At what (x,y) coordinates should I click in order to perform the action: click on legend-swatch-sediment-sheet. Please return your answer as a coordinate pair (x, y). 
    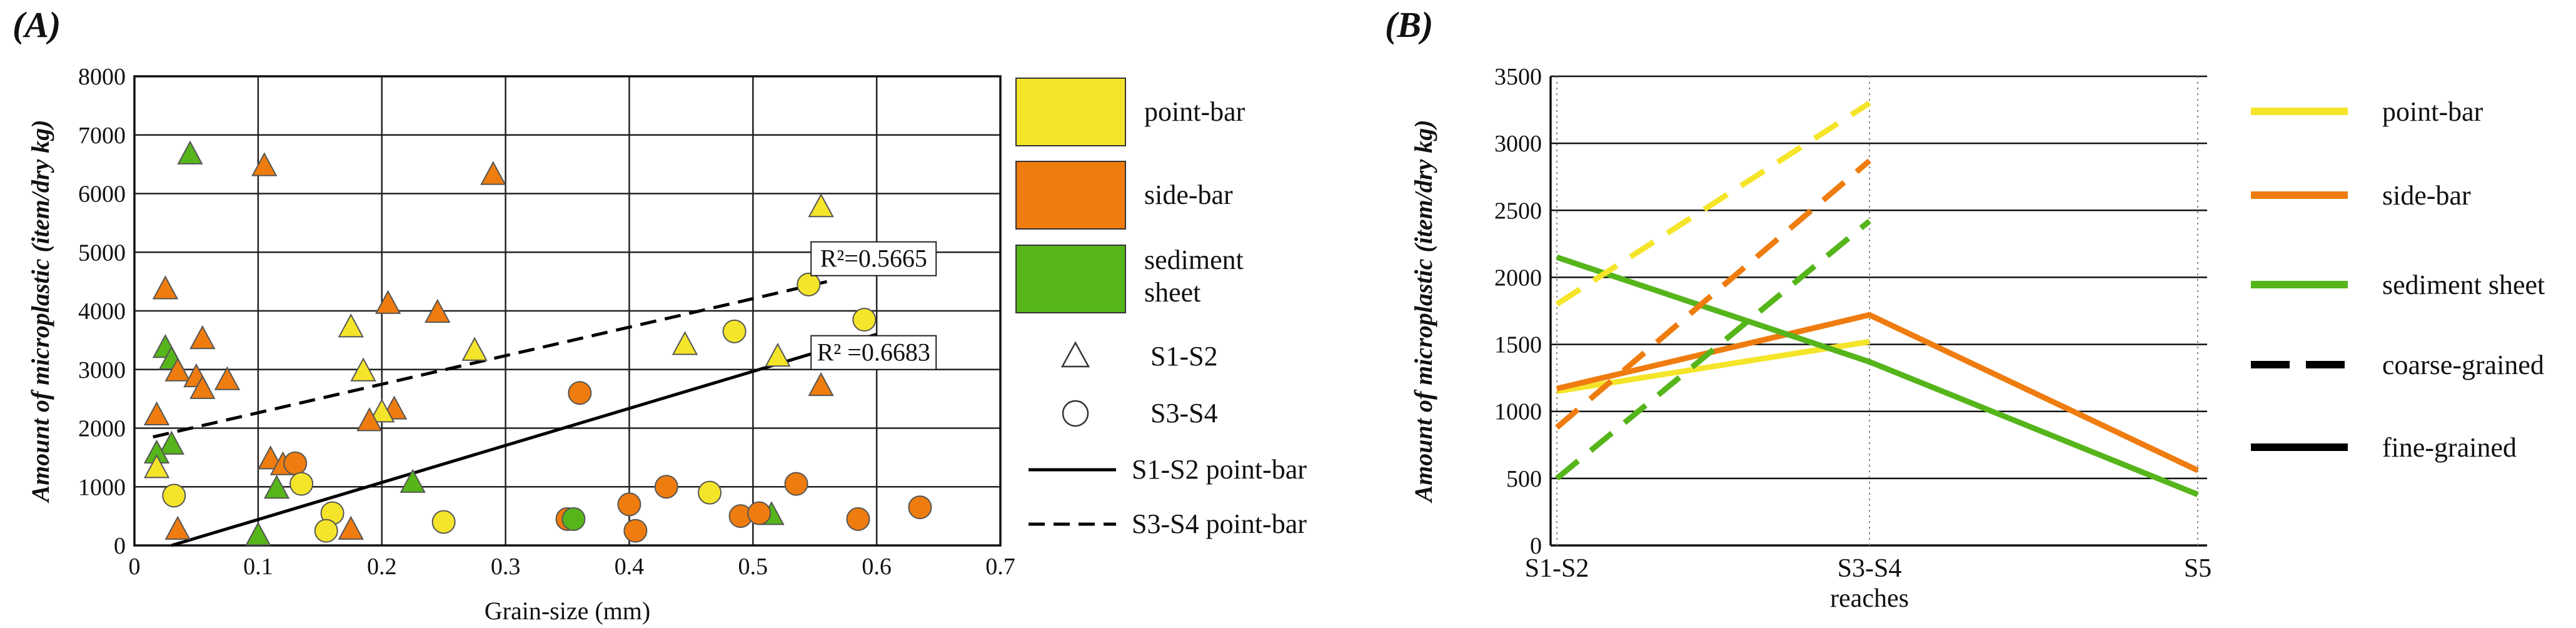
    Looking at the image, I should click on (1070, 279).